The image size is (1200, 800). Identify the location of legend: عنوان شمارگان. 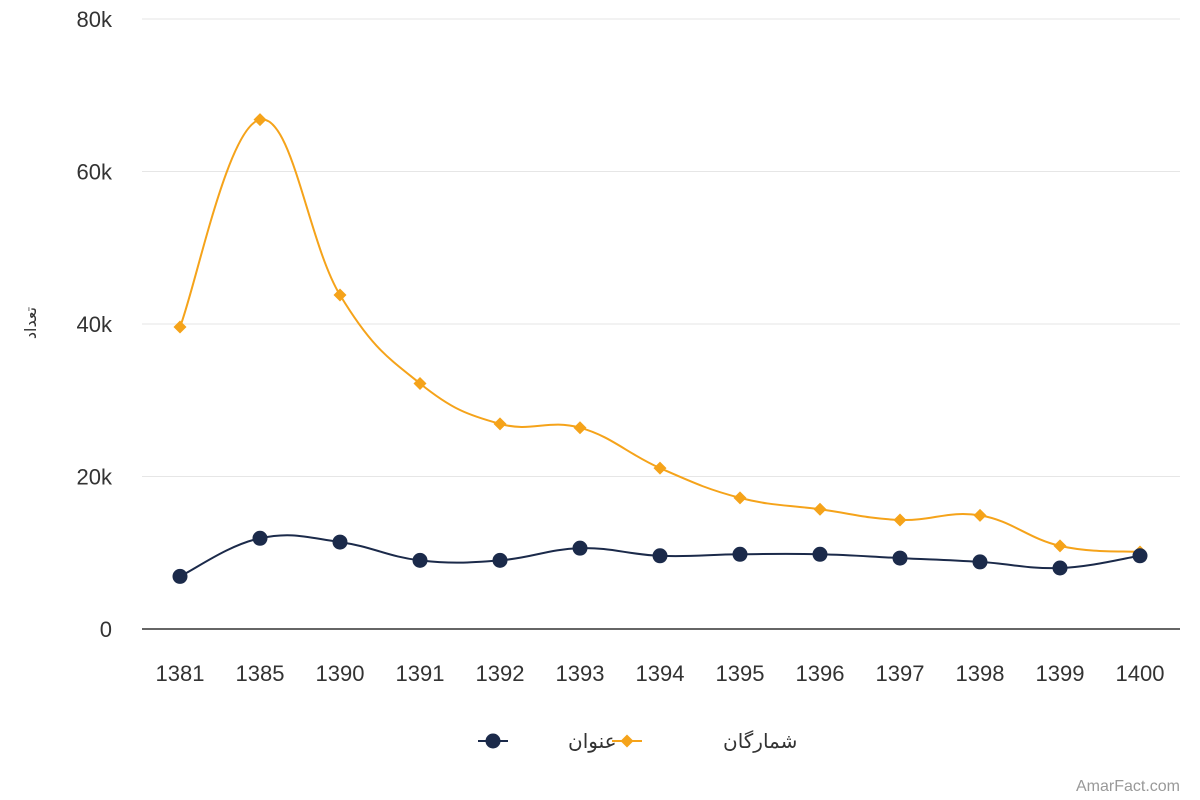
(637, 741).